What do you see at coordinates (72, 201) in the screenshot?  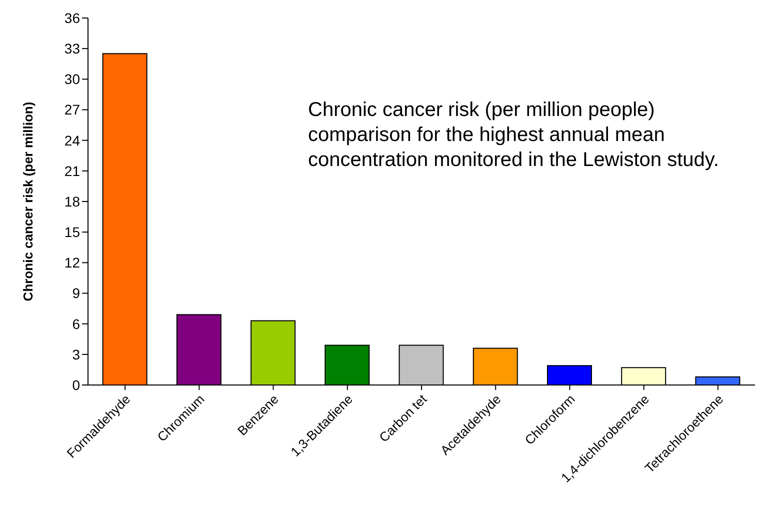 I see `y-tick-label: 18` at bounding box center [72, 201].